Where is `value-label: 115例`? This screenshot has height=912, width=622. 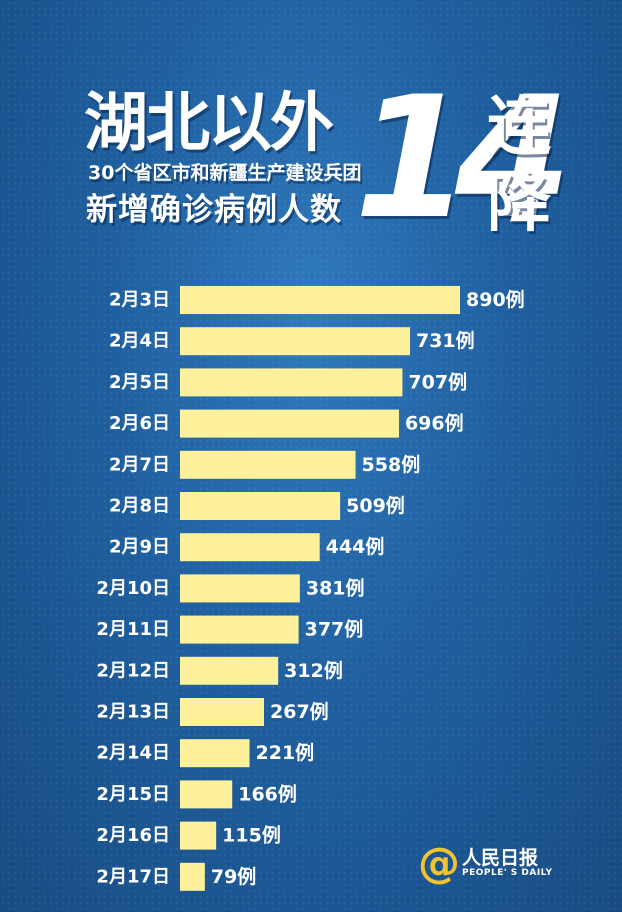
value-label: 115例 is located at coordinates (251, 835).